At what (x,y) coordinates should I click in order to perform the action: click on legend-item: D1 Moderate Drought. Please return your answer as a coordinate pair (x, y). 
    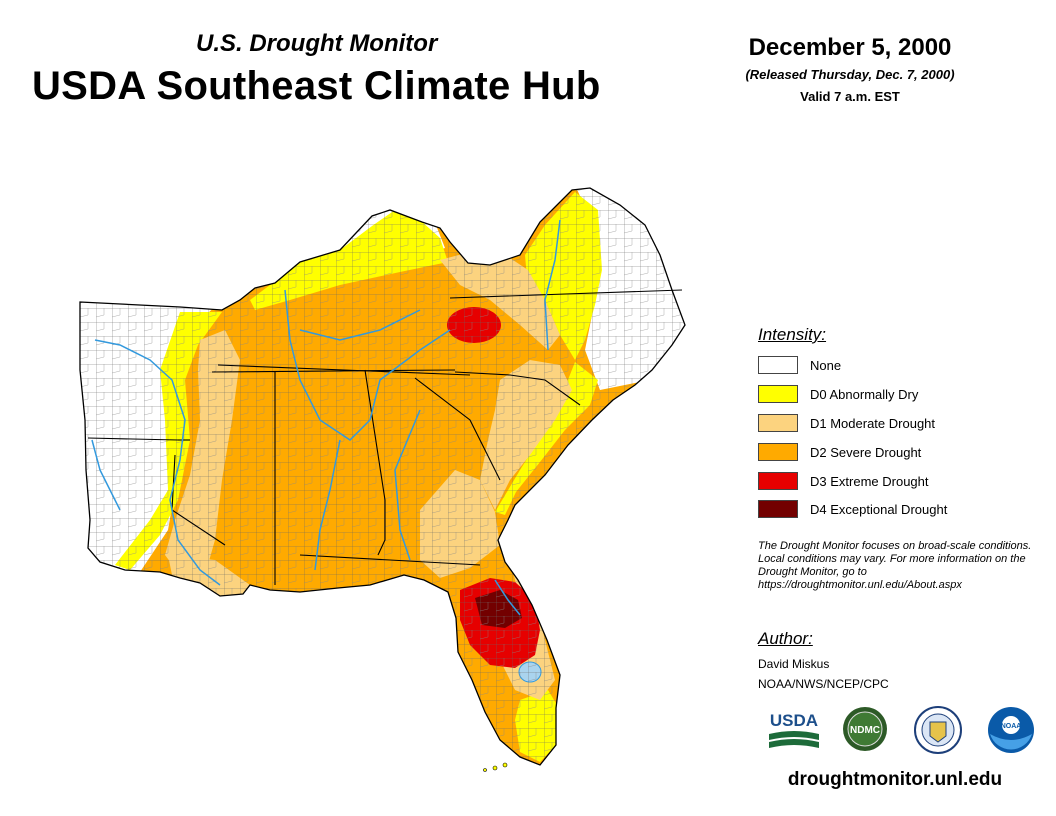
    Looking at the image, I should click on (888, 424).